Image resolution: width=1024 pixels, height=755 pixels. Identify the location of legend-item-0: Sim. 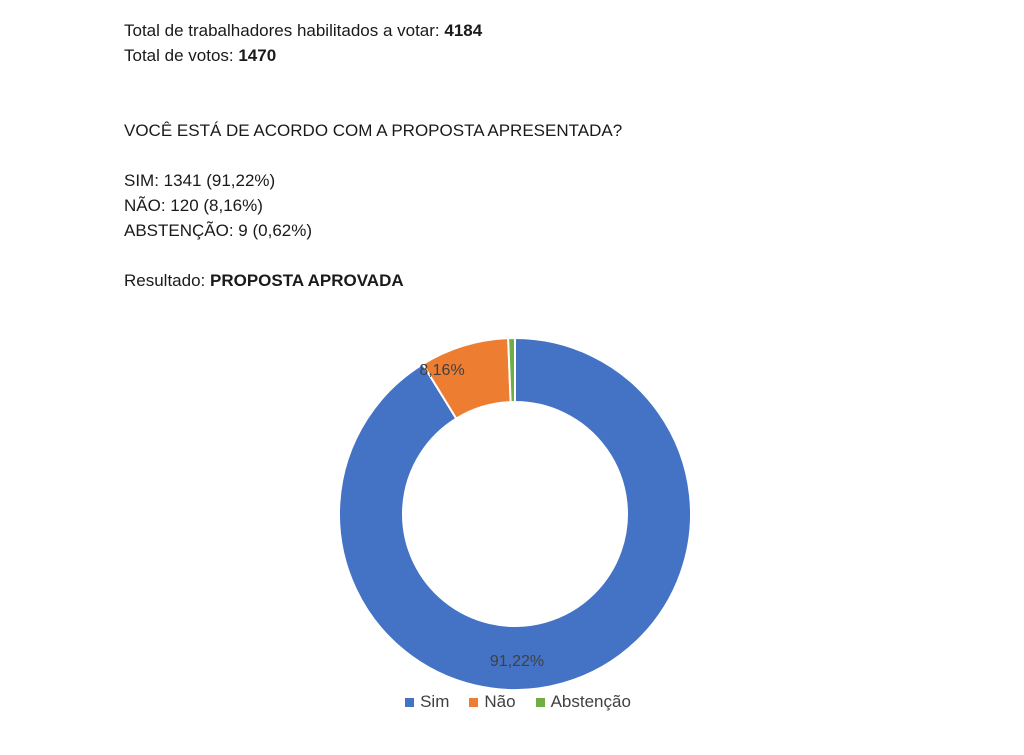
(427, 702).